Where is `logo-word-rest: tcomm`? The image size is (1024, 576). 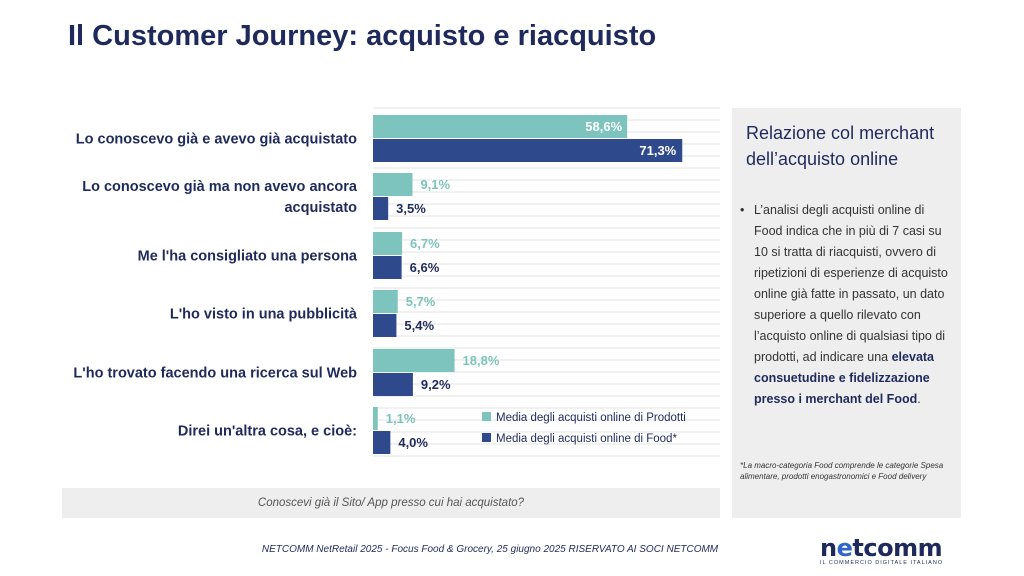 logo-word-rest: tcomm is located at coordinates (897, 548).